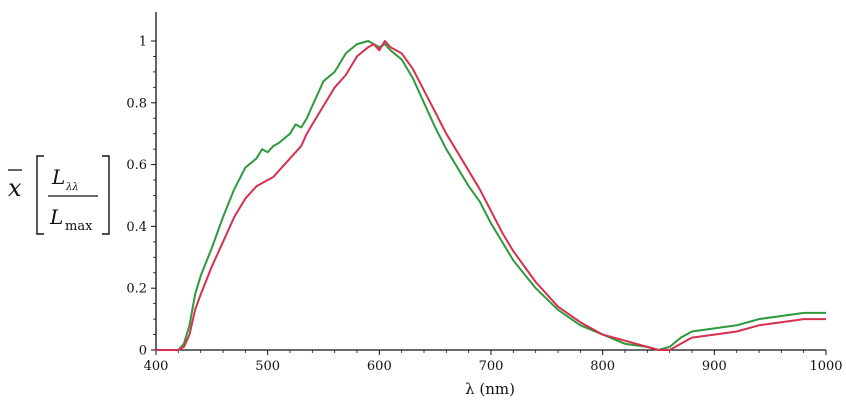 The width and height of the screenshot is (846, 403). What do you see at coordinates (15, 188) in the screenshot?
I see `y-label-prefix: x` at bounding box center [15, 188].